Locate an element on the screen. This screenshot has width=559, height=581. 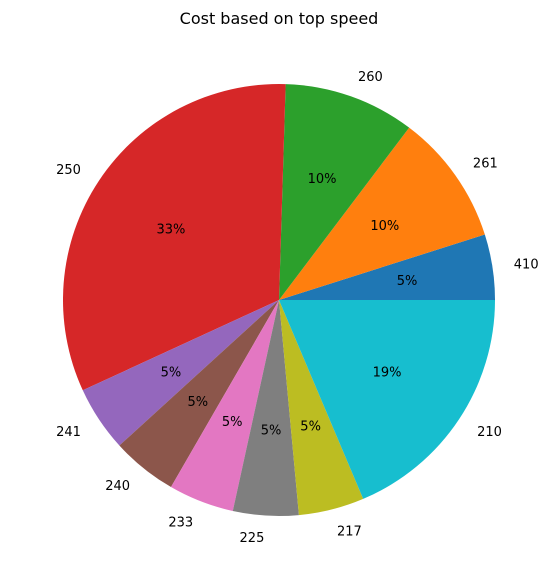
slice-category-label: 261 is located at coordinates (485, 164).